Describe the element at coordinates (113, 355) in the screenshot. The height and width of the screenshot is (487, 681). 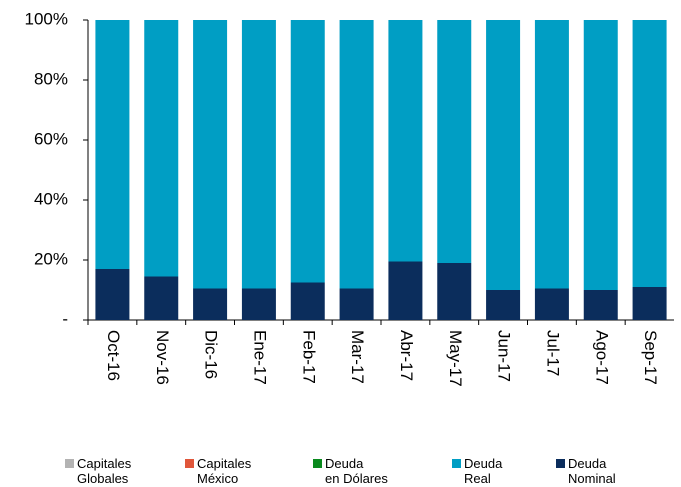
I see `x-tick-label: Oct-16` at that location.